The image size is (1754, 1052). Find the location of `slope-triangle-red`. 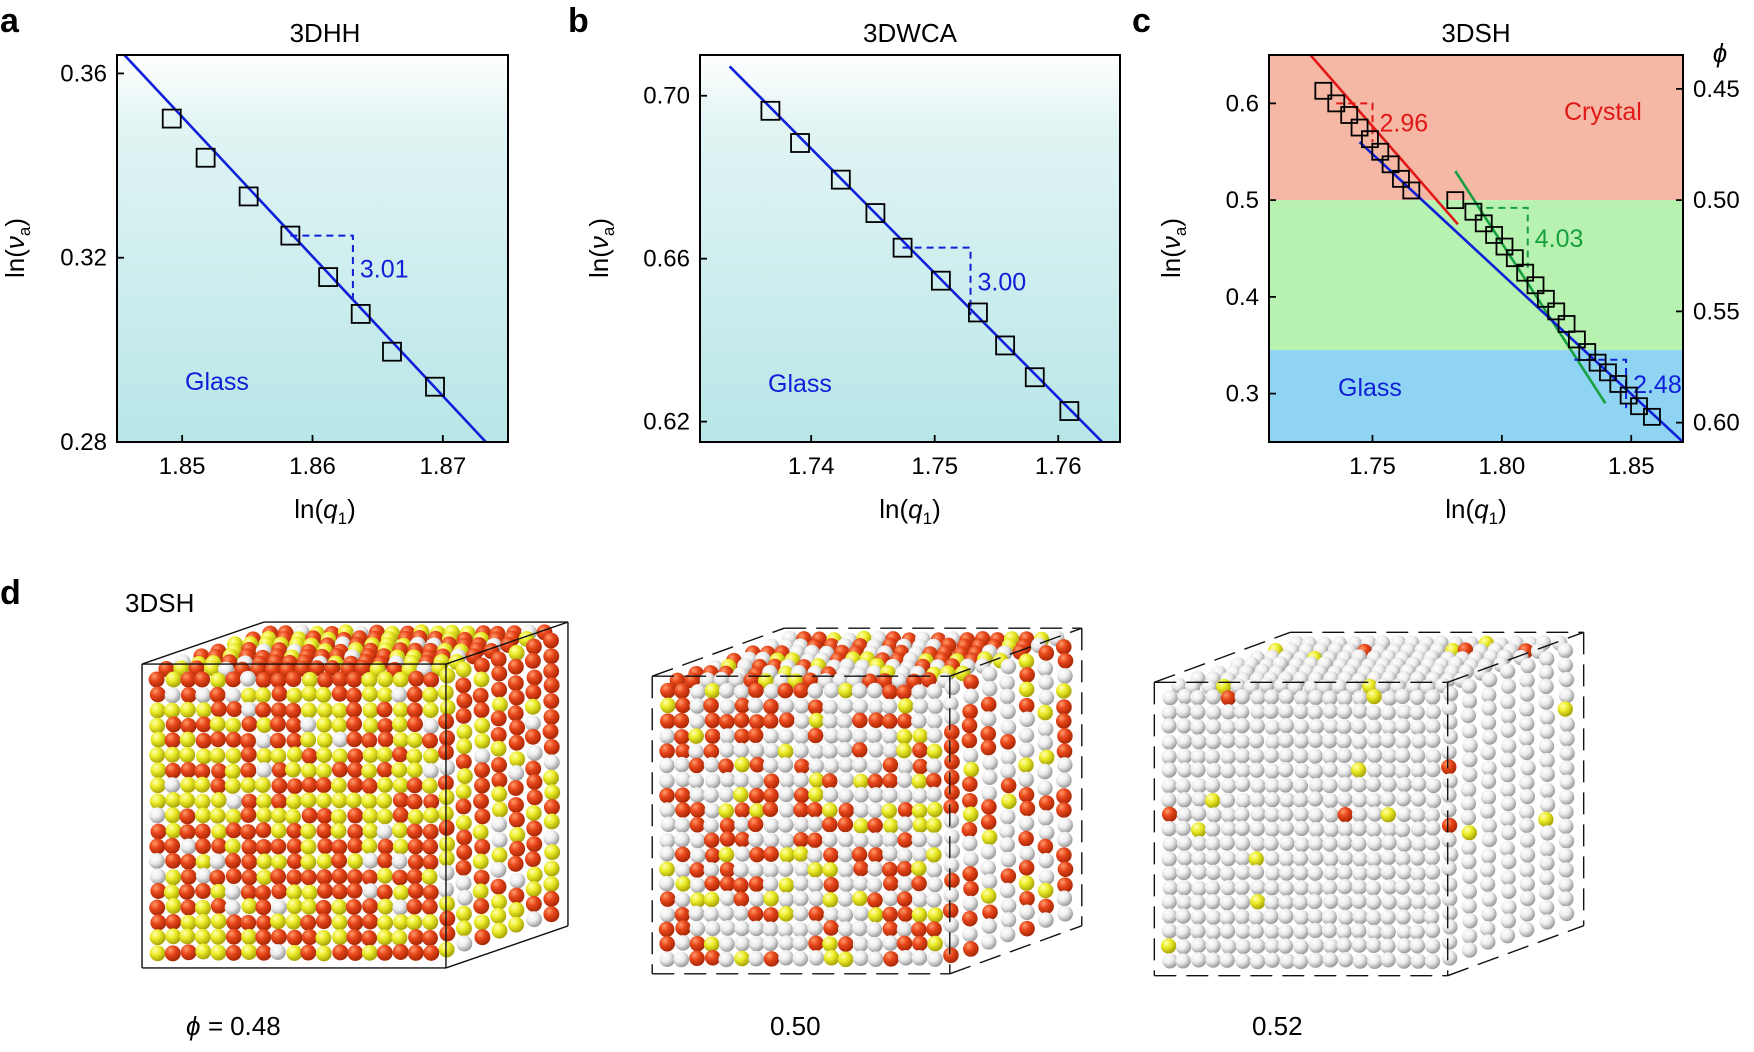

slope-triangle-red is located at coordinates (1355, 122).